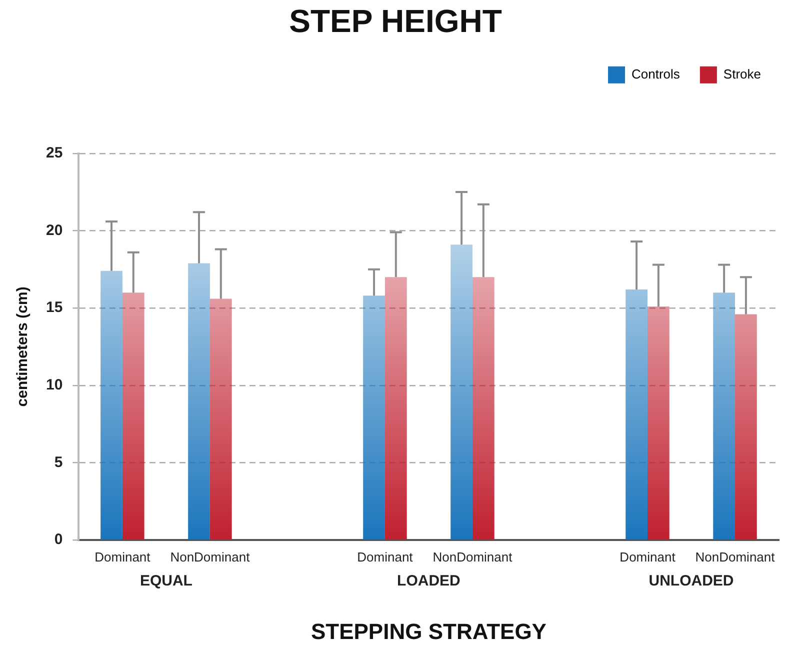  I want to click on text: LOADED, so click(429, 581).